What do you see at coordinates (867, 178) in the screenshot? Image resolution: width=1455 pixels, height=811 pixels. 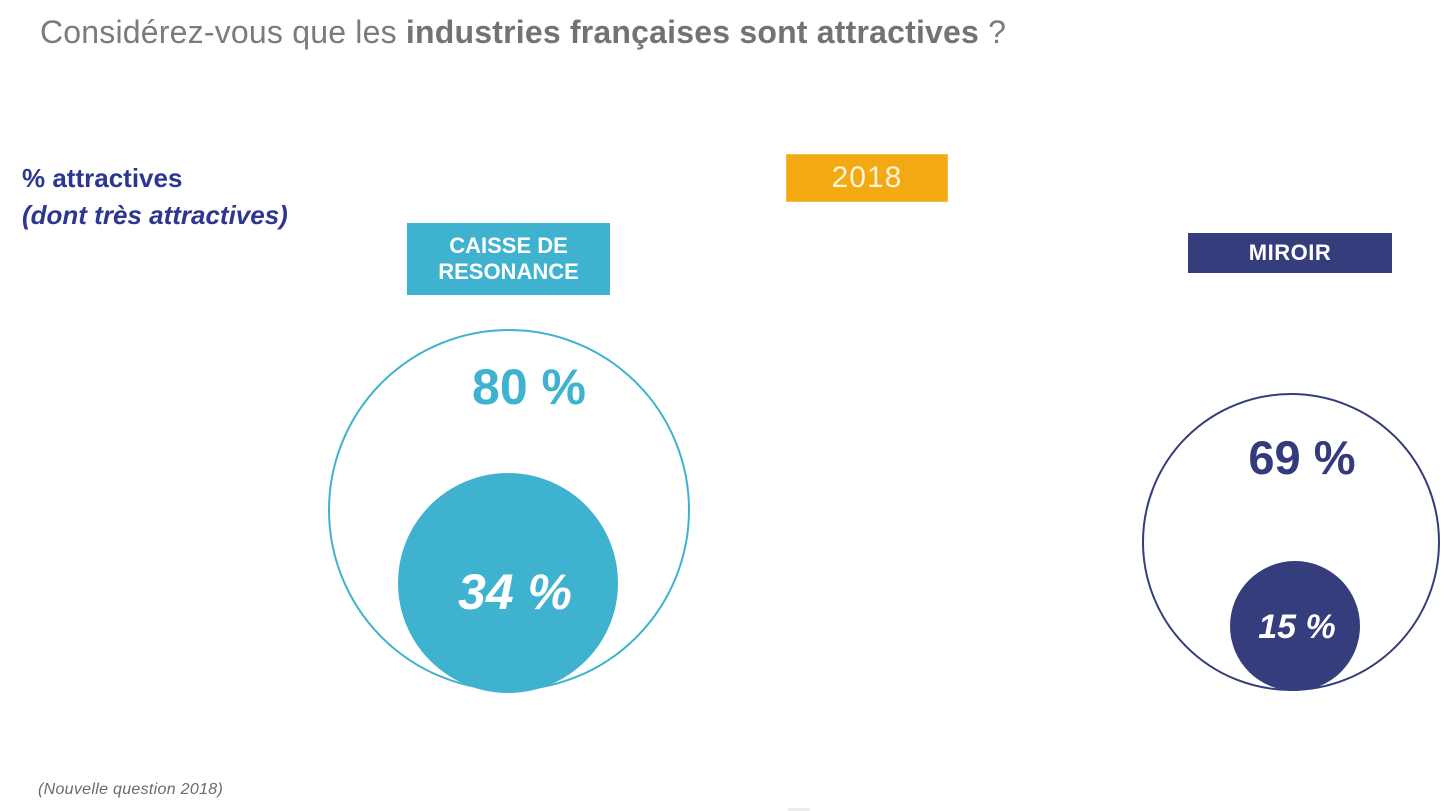 I see `year-badge: 2018` at bounding box center [867, 178].